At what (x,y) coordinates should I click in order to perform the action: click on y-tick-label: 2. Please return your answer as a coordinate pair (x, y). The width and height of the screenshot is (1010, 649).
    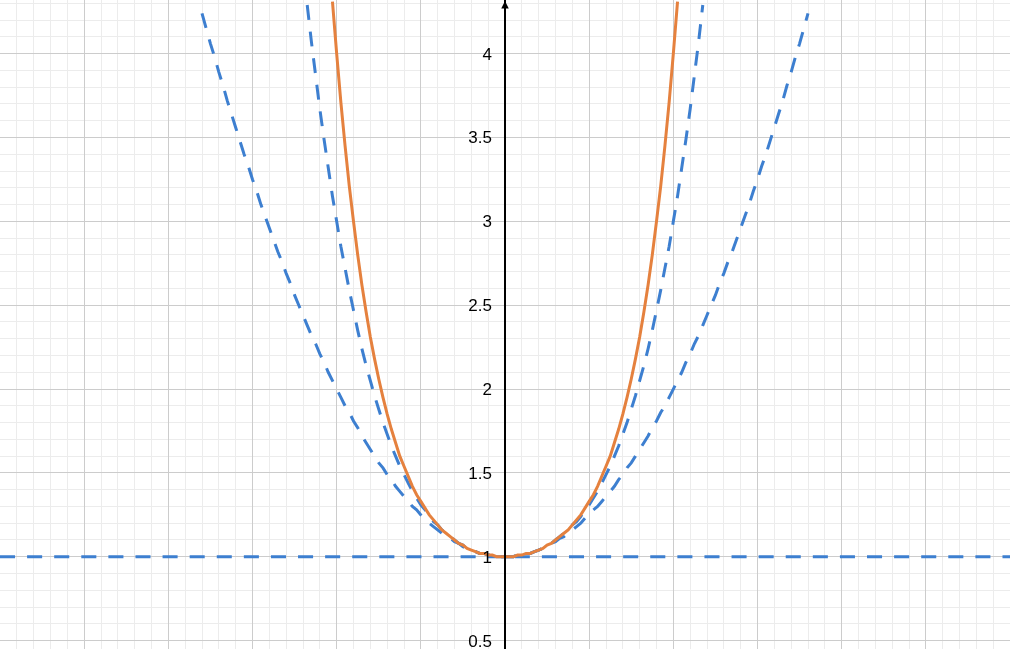
    Looking at the image, I should click on (487, 390).